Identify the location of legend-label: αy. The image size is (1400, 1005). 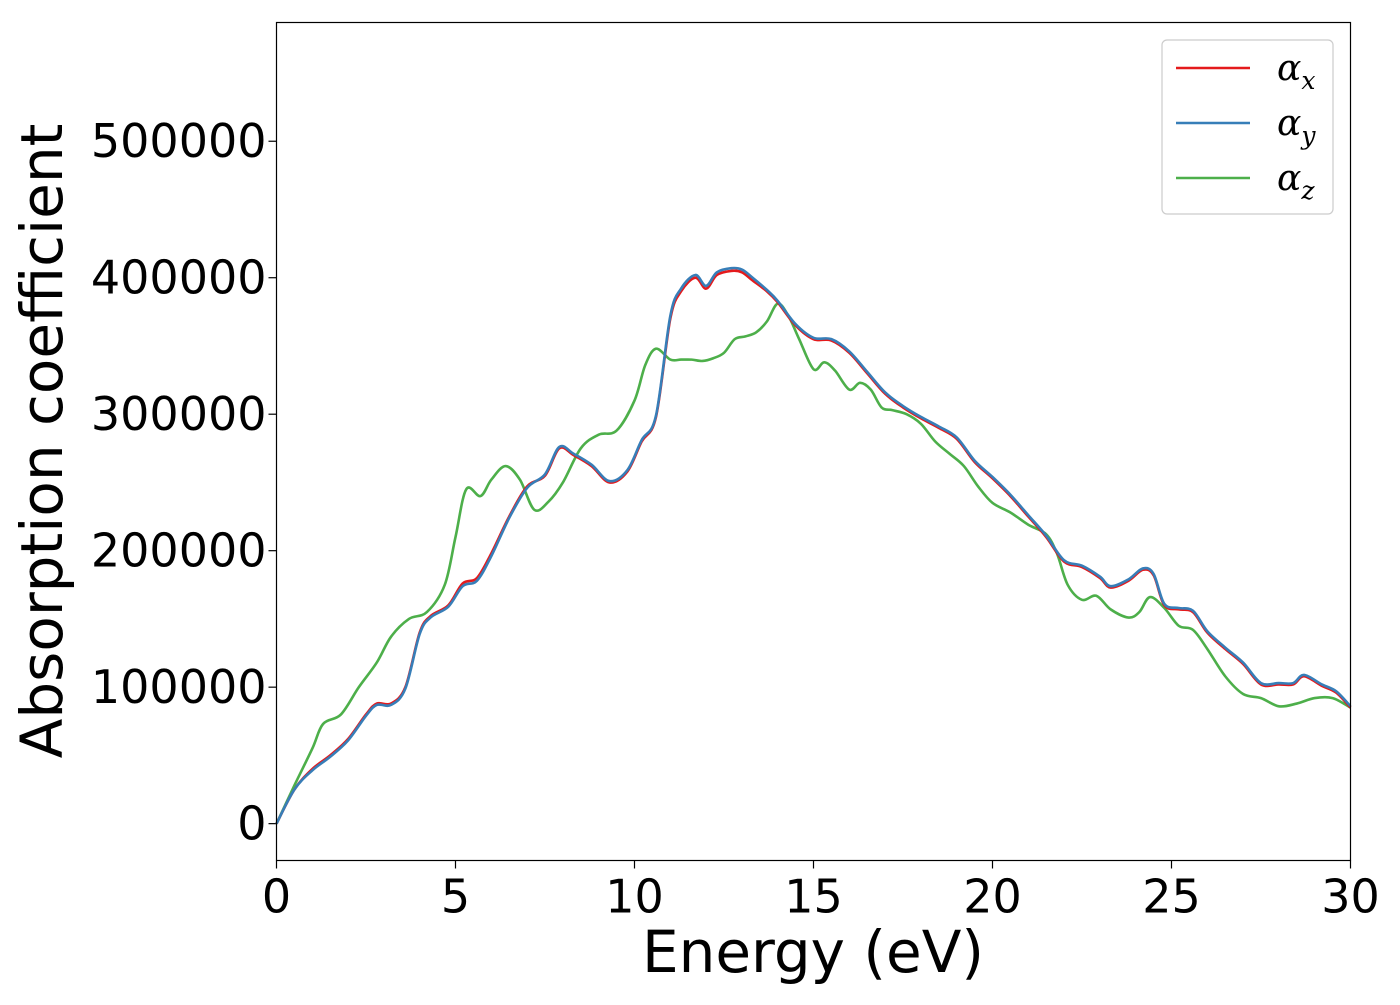
(1296, 126).